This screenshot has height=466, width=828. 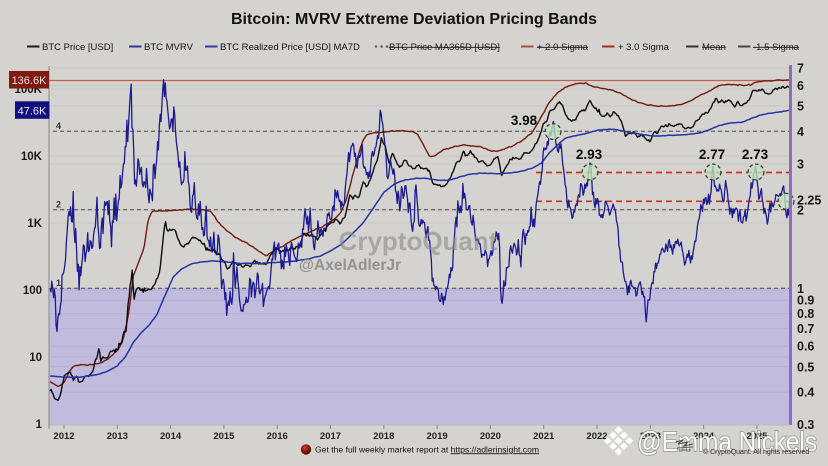 What do you see at coordinates (34, 224) in the screenshot?
I see `svg-text: 1K` at bounding box center [34, 224].